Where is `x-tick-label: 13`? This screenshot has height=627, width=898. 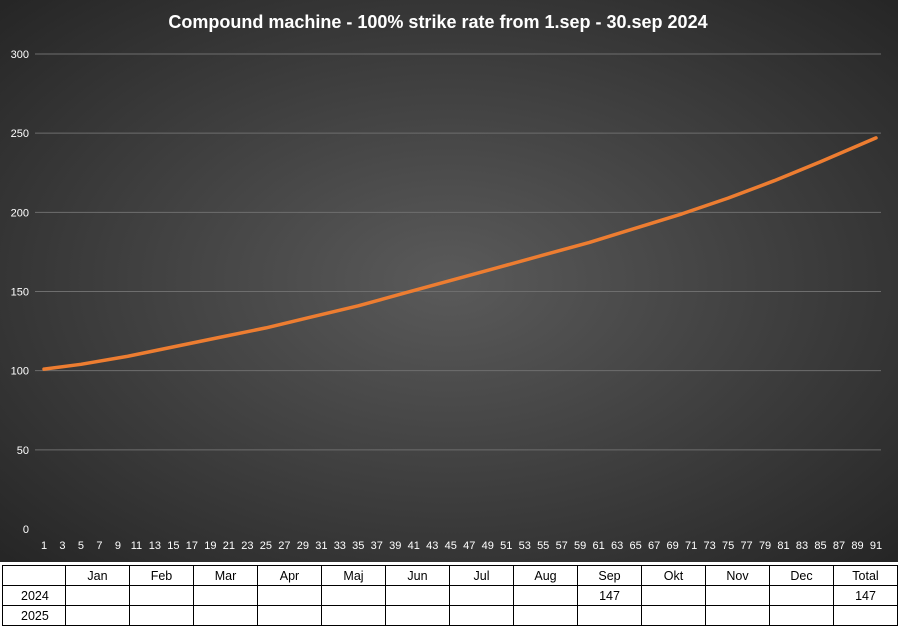
x-tick-label: 13 is located at coordinates (155, 546).